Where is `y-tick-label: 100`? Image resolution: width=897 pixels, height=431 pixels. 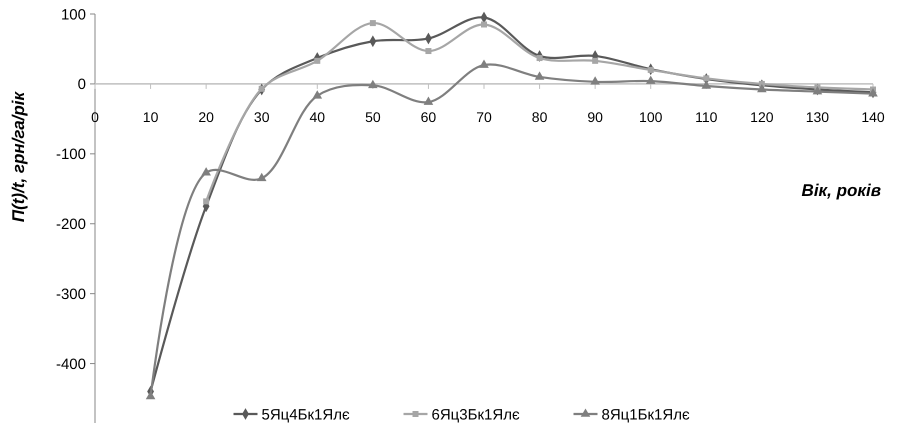 y-tick-label: 100 is located at coordinates (73, 15).